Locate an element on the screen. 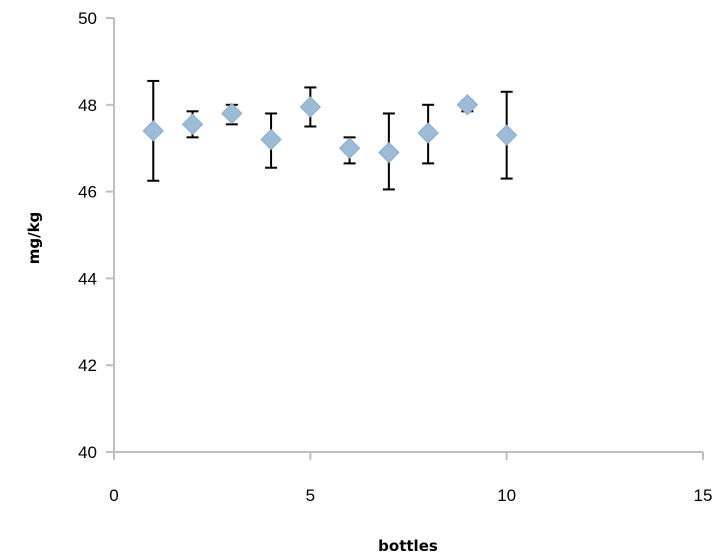 Image resolution: width=717 pixels, height=555 pixels. y-tick-label: 44 is located at coordinates (87, 278).